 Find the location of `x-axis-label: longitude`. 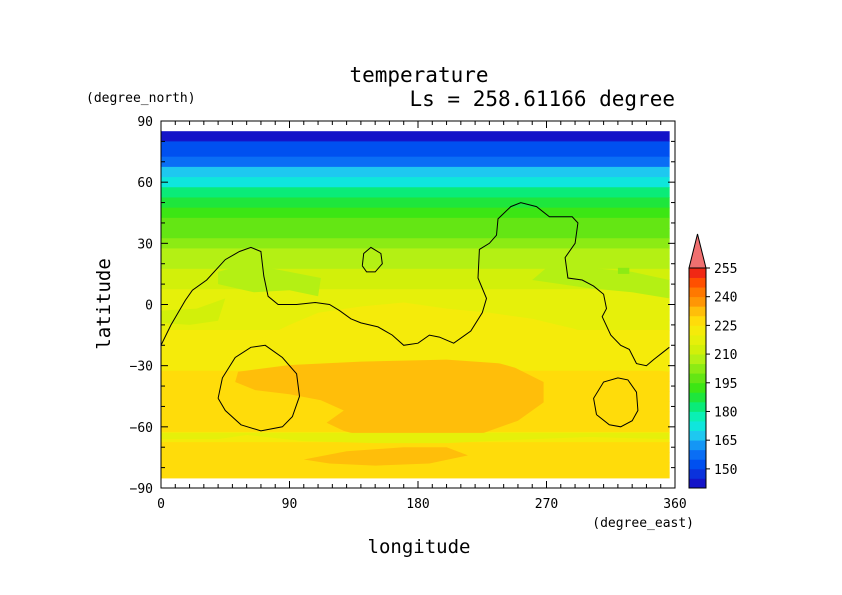

x-axis-label: longitude is located at coordinates (419, 547).